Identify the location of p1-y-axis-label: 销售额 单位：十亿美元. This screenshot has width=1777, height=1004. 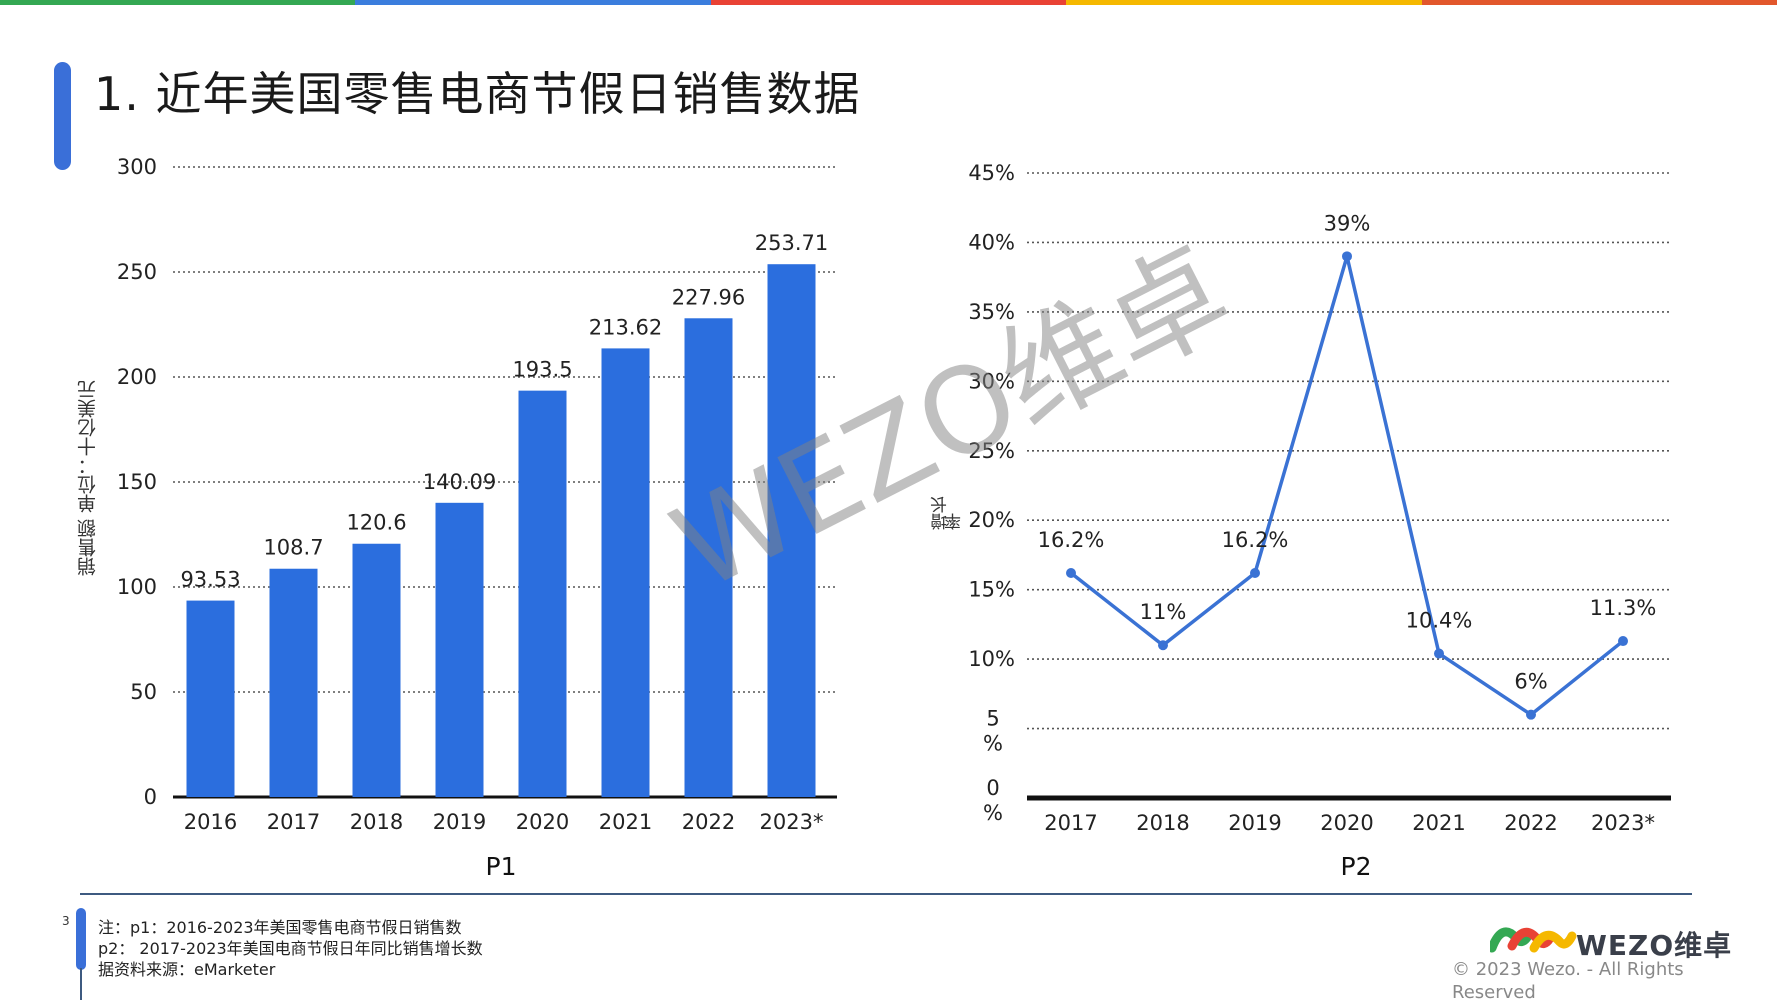
(88, 478).